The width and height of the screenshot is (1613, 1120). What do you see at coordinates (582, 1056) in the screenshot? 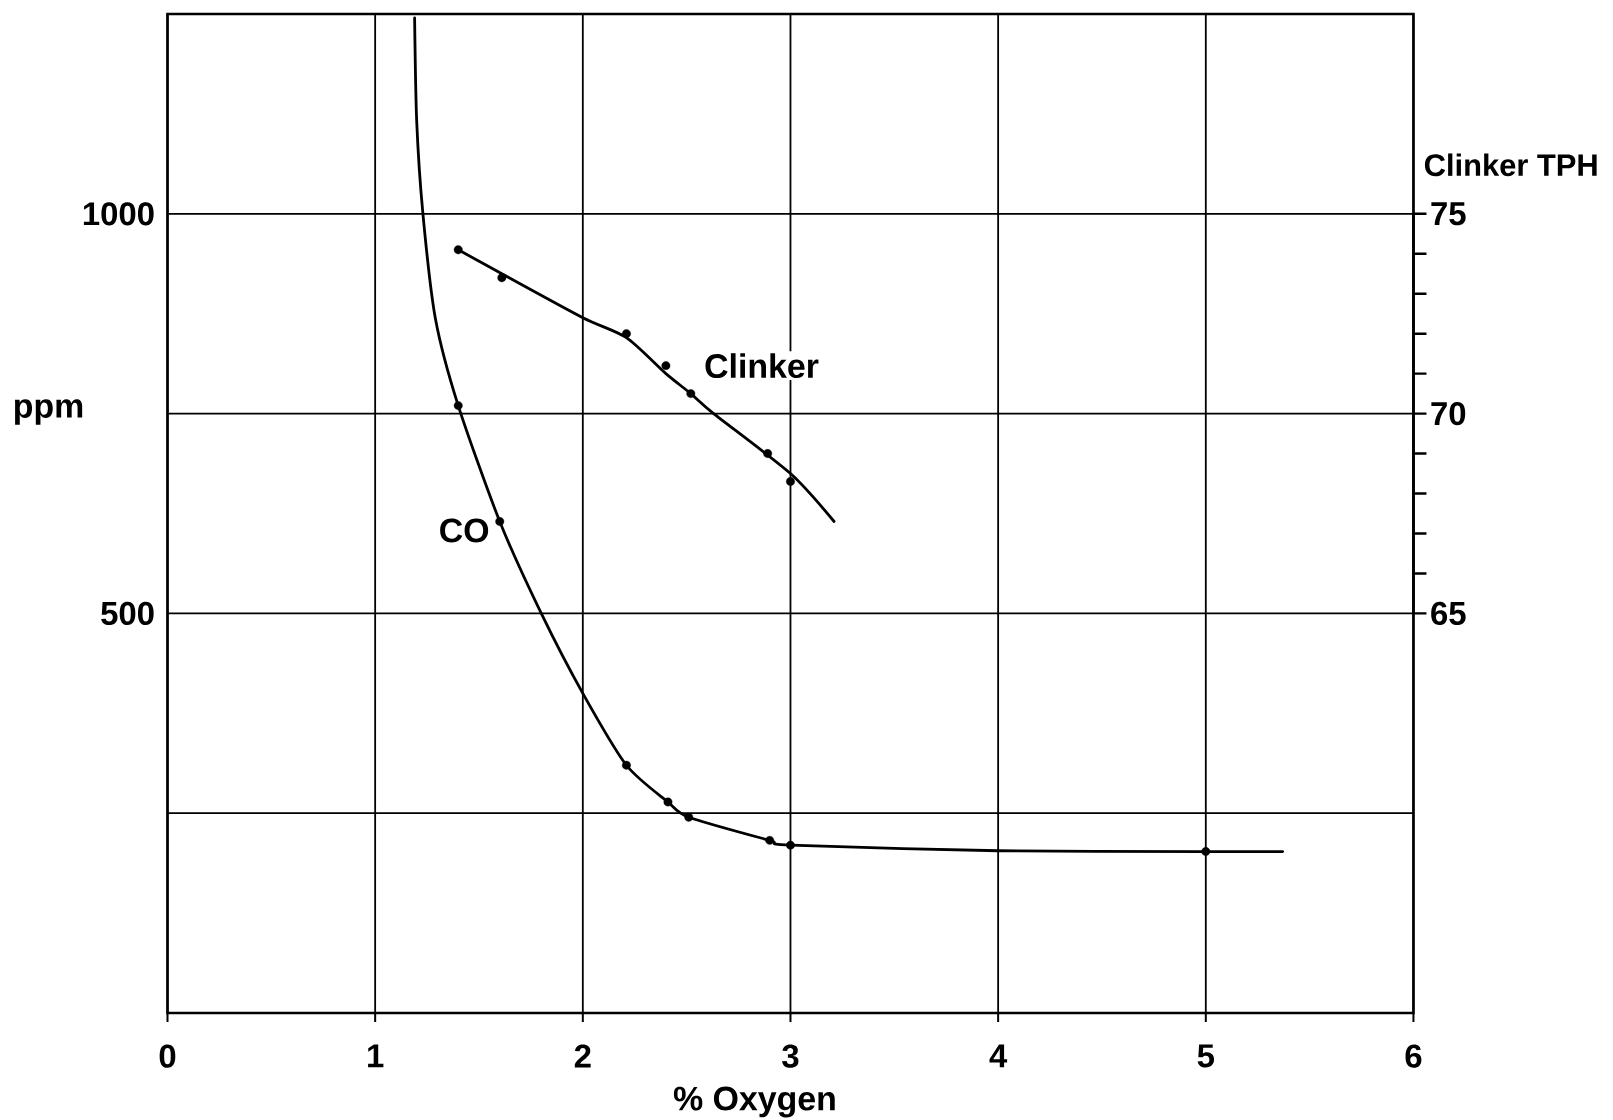
I see `x-tick-label: 2` at bounding box center [582, 1056].